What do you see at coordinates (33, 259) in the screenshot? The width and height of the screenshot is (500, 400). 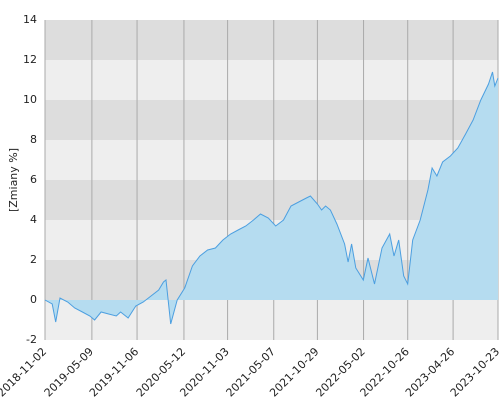 I see `y-tick-label: 2` at bounding box center [33, 259].